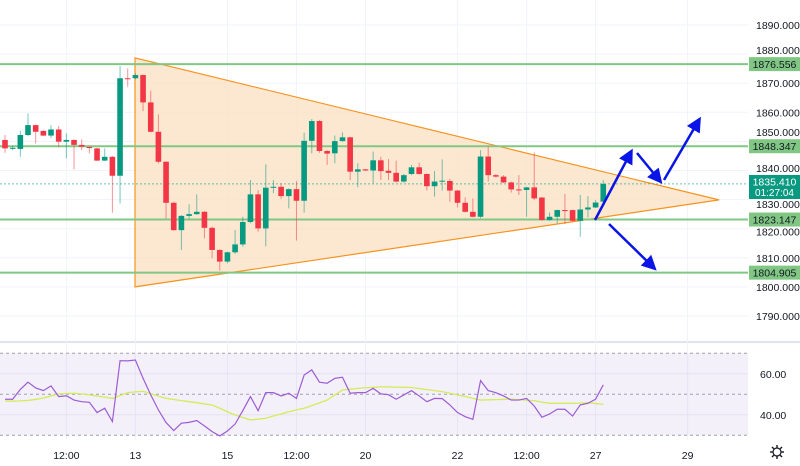  What do you see at coordinates (304, 403) in the screenshot?
I see `rsi-ma-line` at bounding box center [304, 403].